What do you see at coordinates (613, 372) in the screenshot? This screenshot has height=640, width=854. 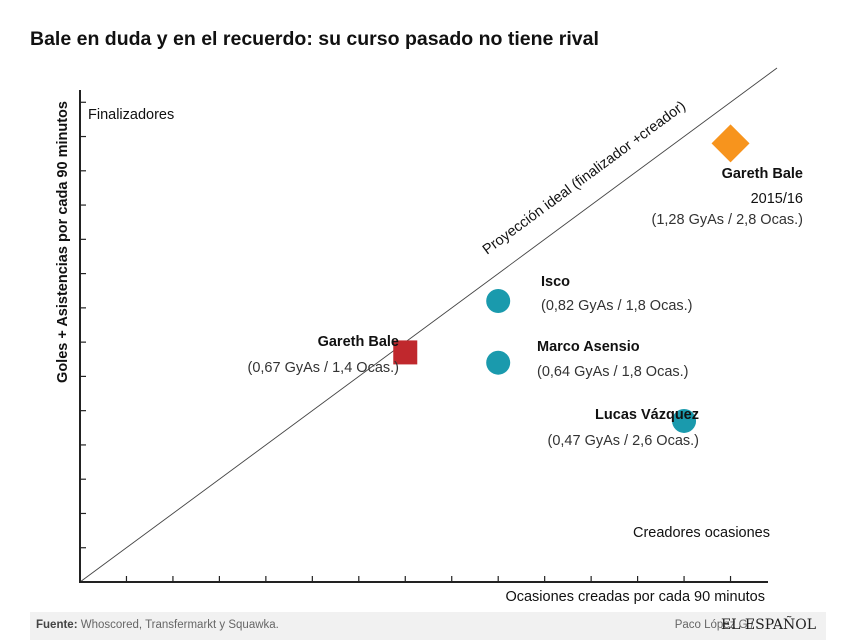 I see `point-detail-label: (0,64 GyAs / 1,8 Ocas.)` at bounding box center [613, 372].